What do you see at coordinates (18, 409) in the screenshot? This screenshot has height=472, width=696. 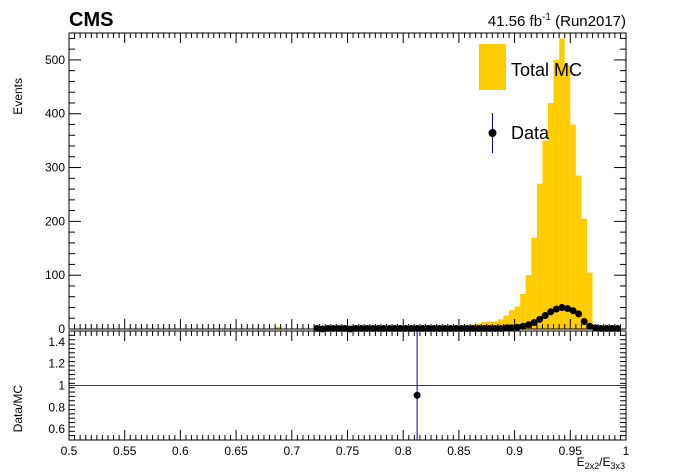 I see `y-axis-title-ratio: Data/MC` at bounding box center [18, 409].